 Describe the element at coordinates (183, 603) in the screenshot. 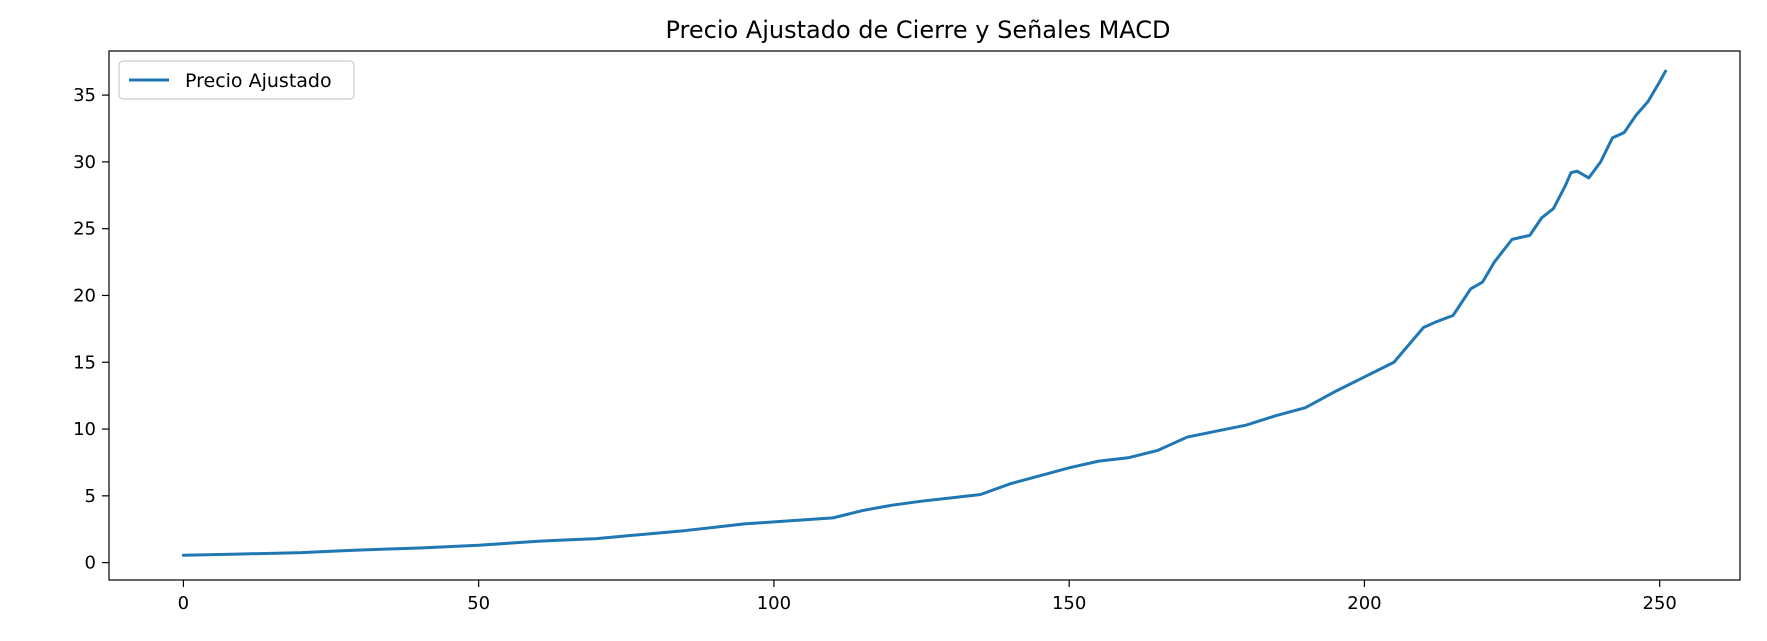

I see `x-tick-label: 0` at that location.